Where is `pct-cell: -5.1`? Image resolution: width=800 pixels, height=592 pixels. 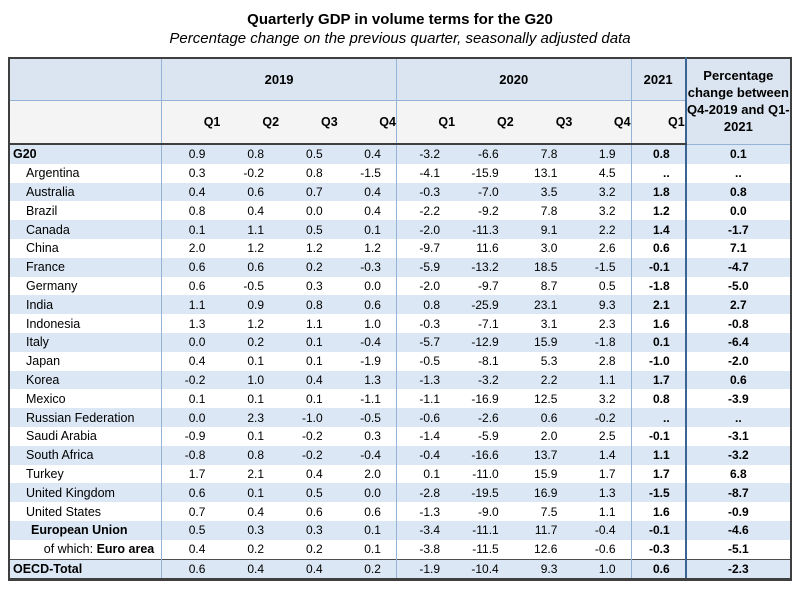
pct-cell: -5.1 is located at coordinates (738, 549).